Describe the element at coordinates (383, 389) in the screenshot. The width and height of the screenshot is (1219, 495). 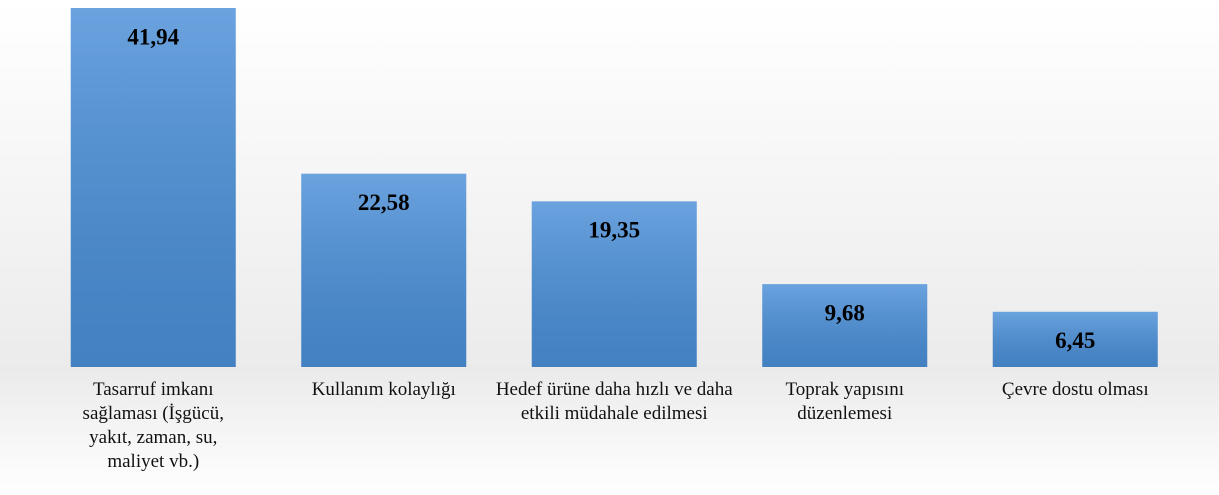
I see `category-label: Kullanım kolaylığı` at that location.